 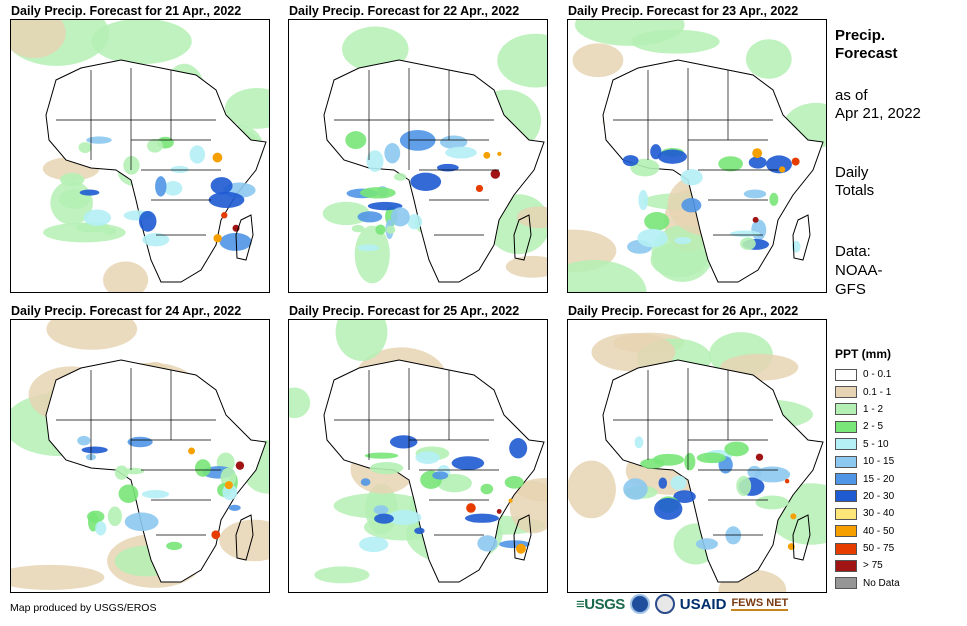 I want to click on legend-label: 10 - 15, so click(x=879, y=462).